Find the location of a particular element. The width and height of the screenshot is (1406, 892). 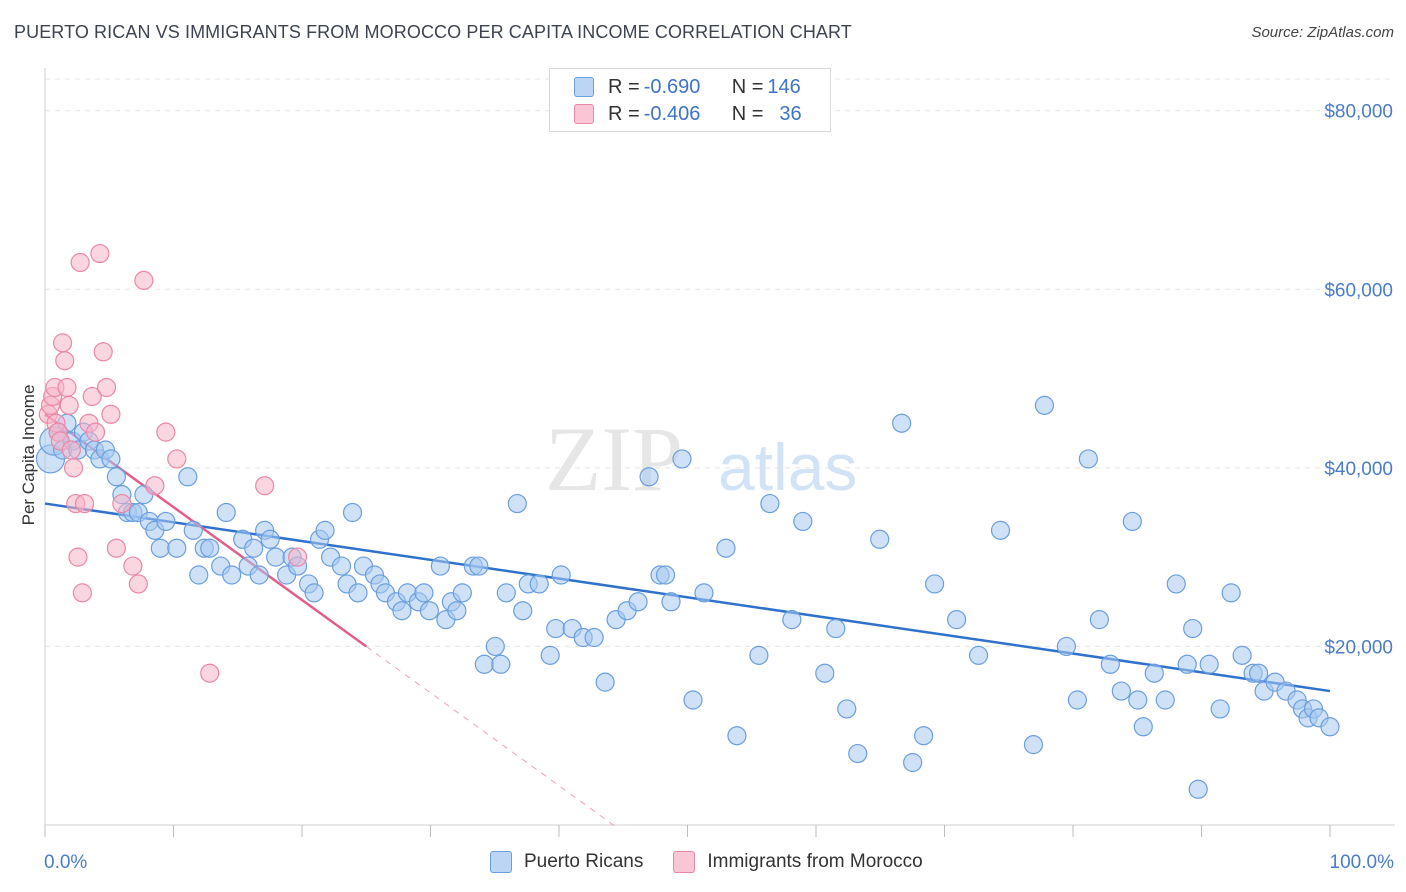

source-label: Source: ZipAtlas.com is located at coordinates (1322, 32).